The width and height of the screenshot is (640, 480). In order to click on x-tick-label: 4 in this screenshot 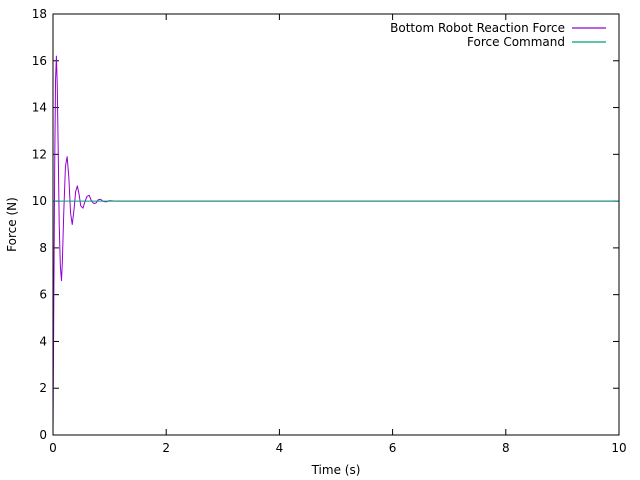, I will do `click(280, 448)`.